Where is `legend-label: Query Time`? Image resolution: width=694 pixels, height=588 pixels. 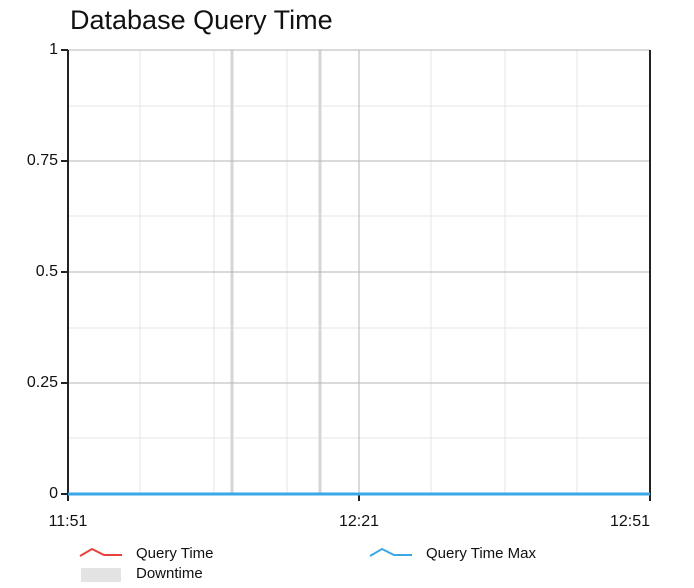
legend-label: Query Time is located at coordinates (175, 553).